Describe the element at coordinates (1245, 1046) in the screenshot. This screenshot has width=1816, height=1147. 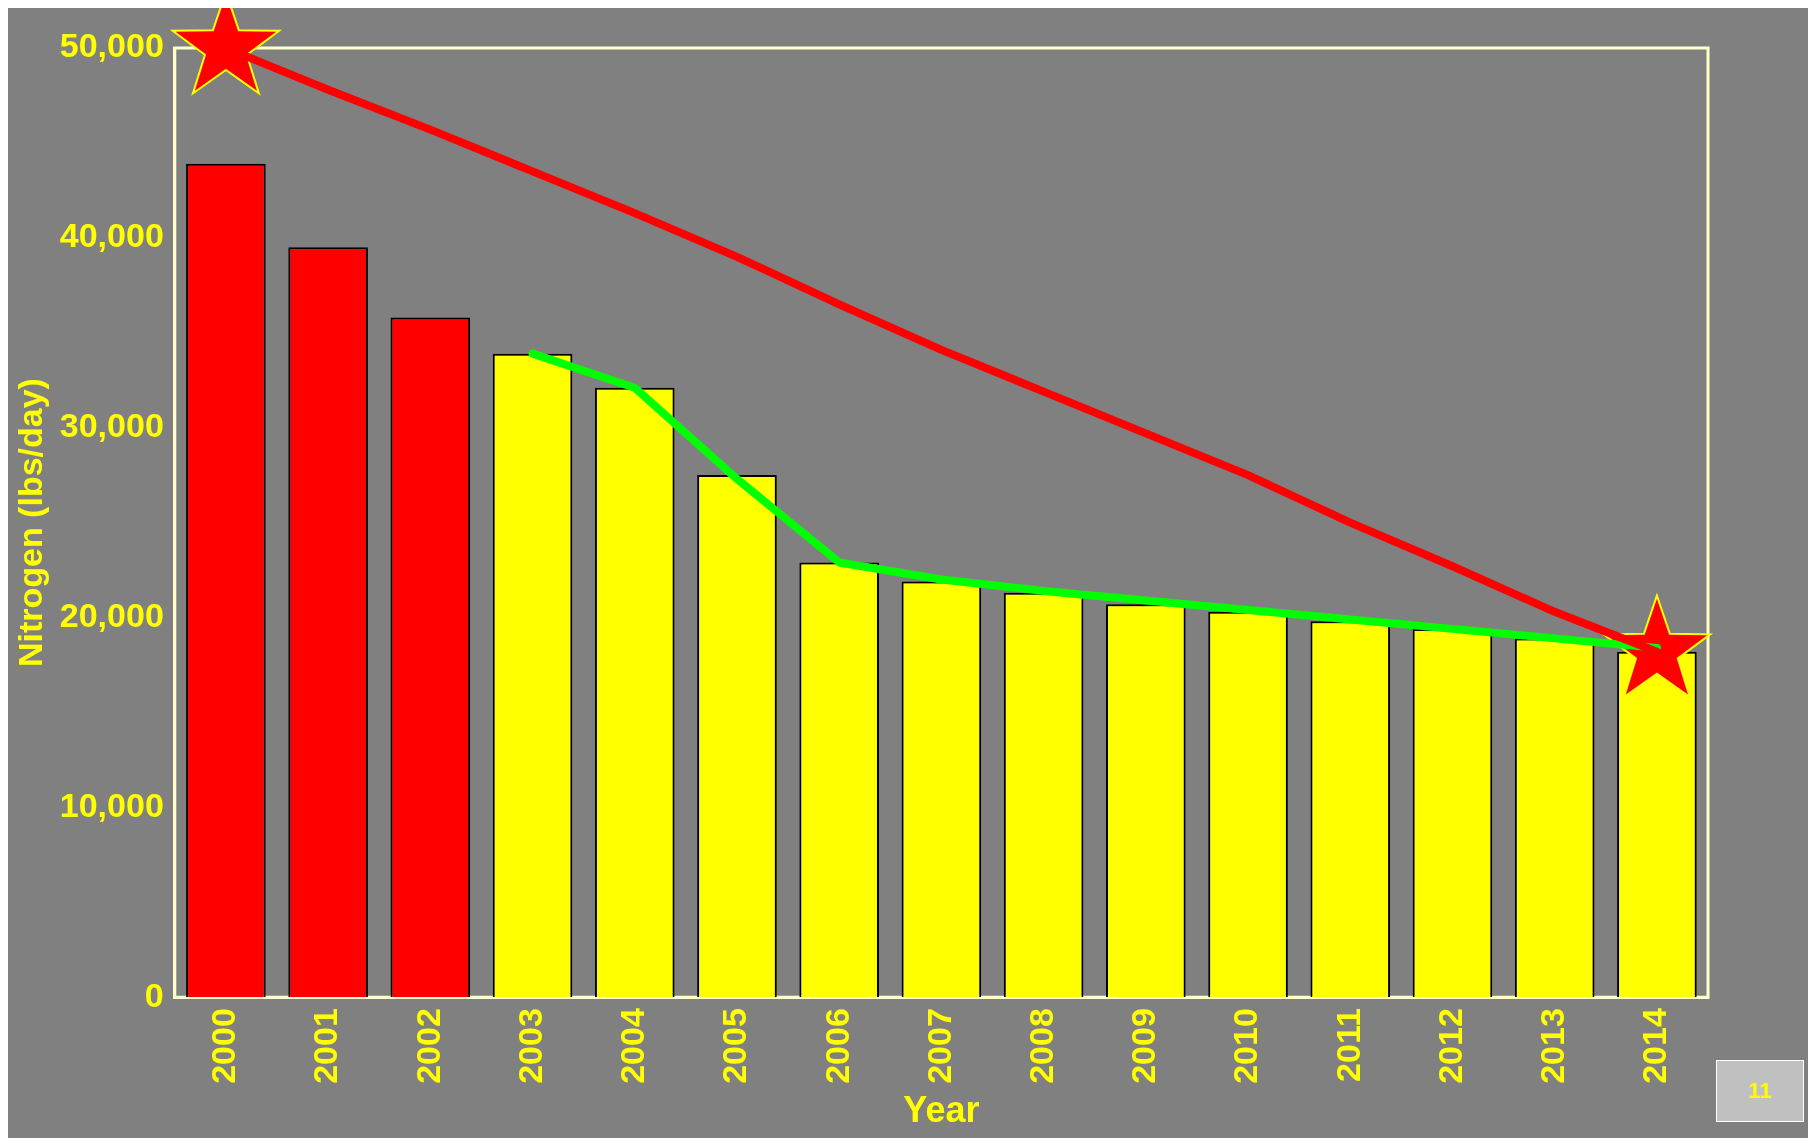
I see `x-tick-label: 2010` at that location.